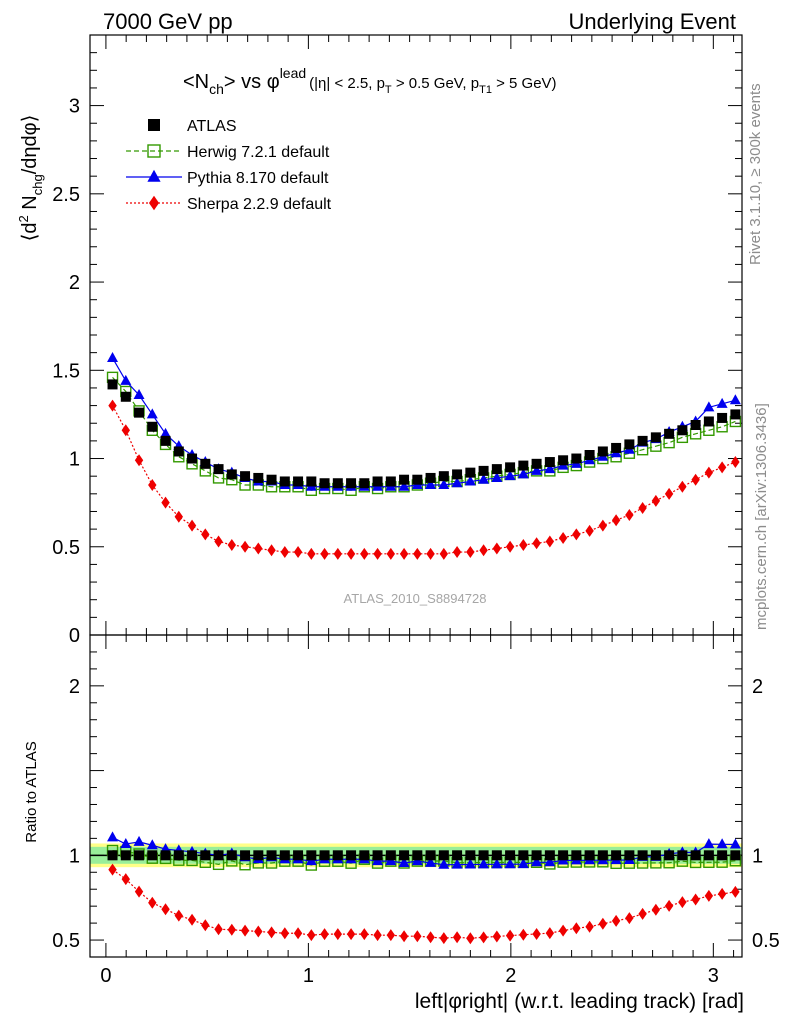  Describe the element at coordinates (74, 107) in the screenshot. I see `main-y-tick-label: 3` at that location.